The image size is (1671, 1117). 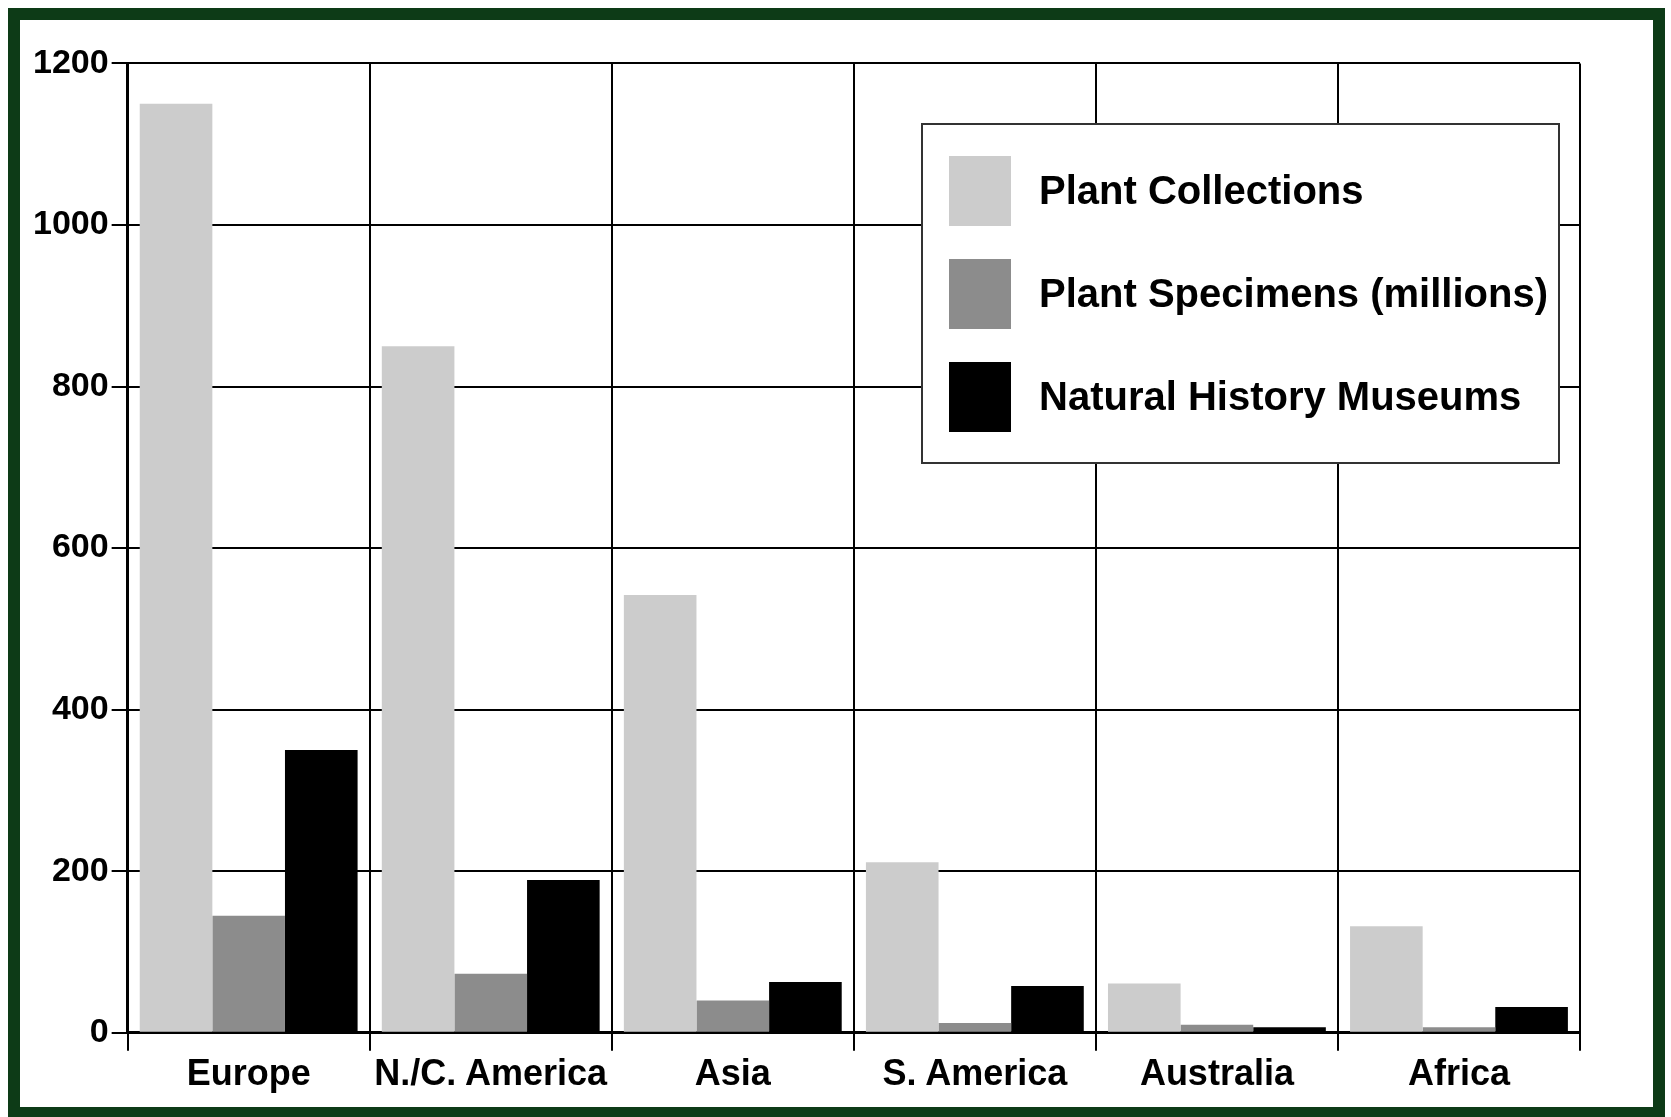 What do you see at coordinates (491, 1073) in the screenshot?
I see `x-tick-label: N./C. America` at bounding box center [491, 1073].